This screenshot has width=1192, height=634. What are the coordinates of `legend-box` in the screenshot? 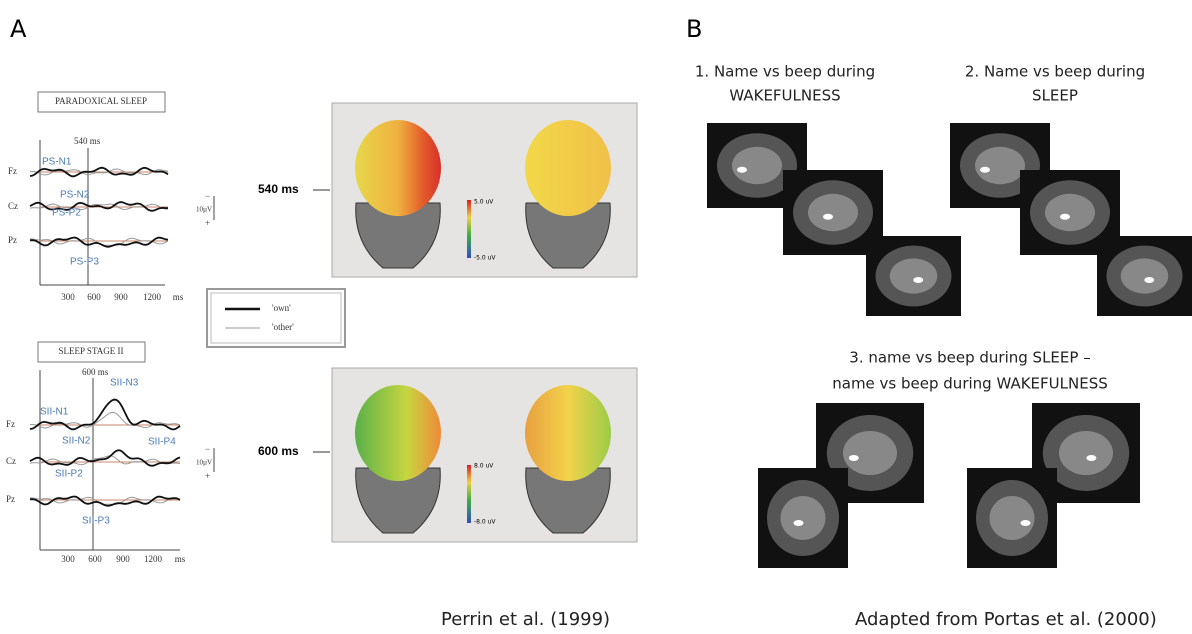 It's located at (276, 318).